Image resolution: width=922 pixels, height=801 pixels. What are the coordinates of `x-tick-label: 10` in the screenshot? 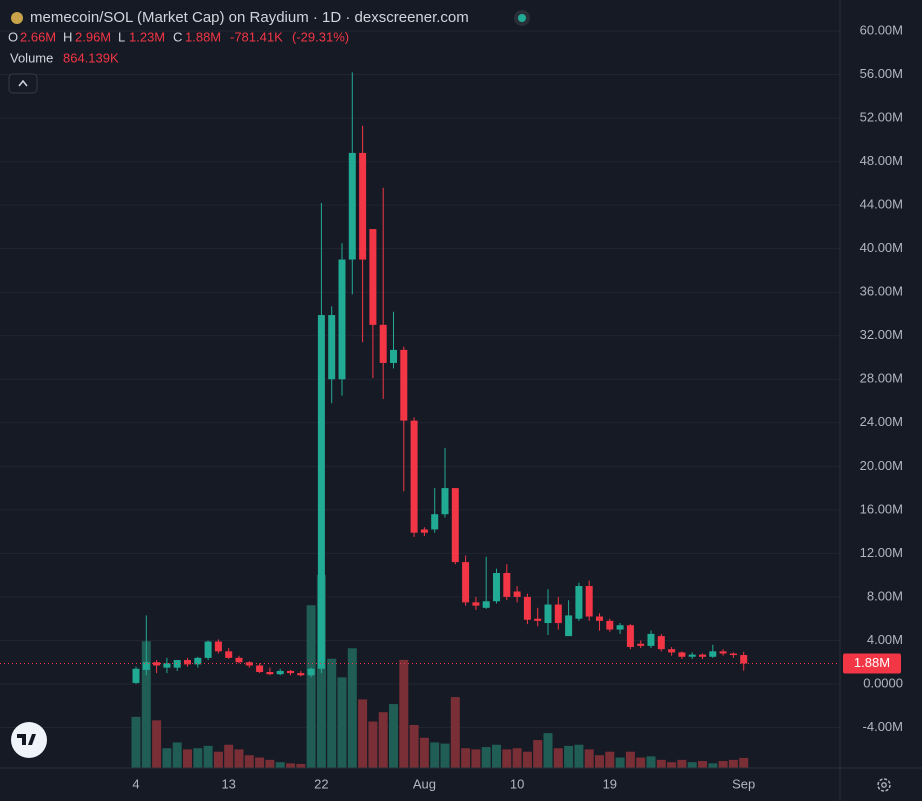 It's located at (517, 783).